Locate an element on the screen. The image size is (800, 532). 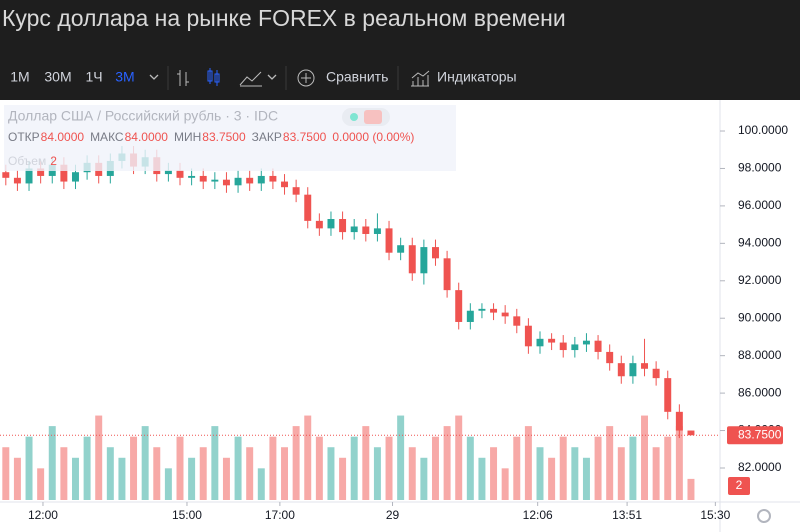
interval-chevron is located at coordinates (154, 77).